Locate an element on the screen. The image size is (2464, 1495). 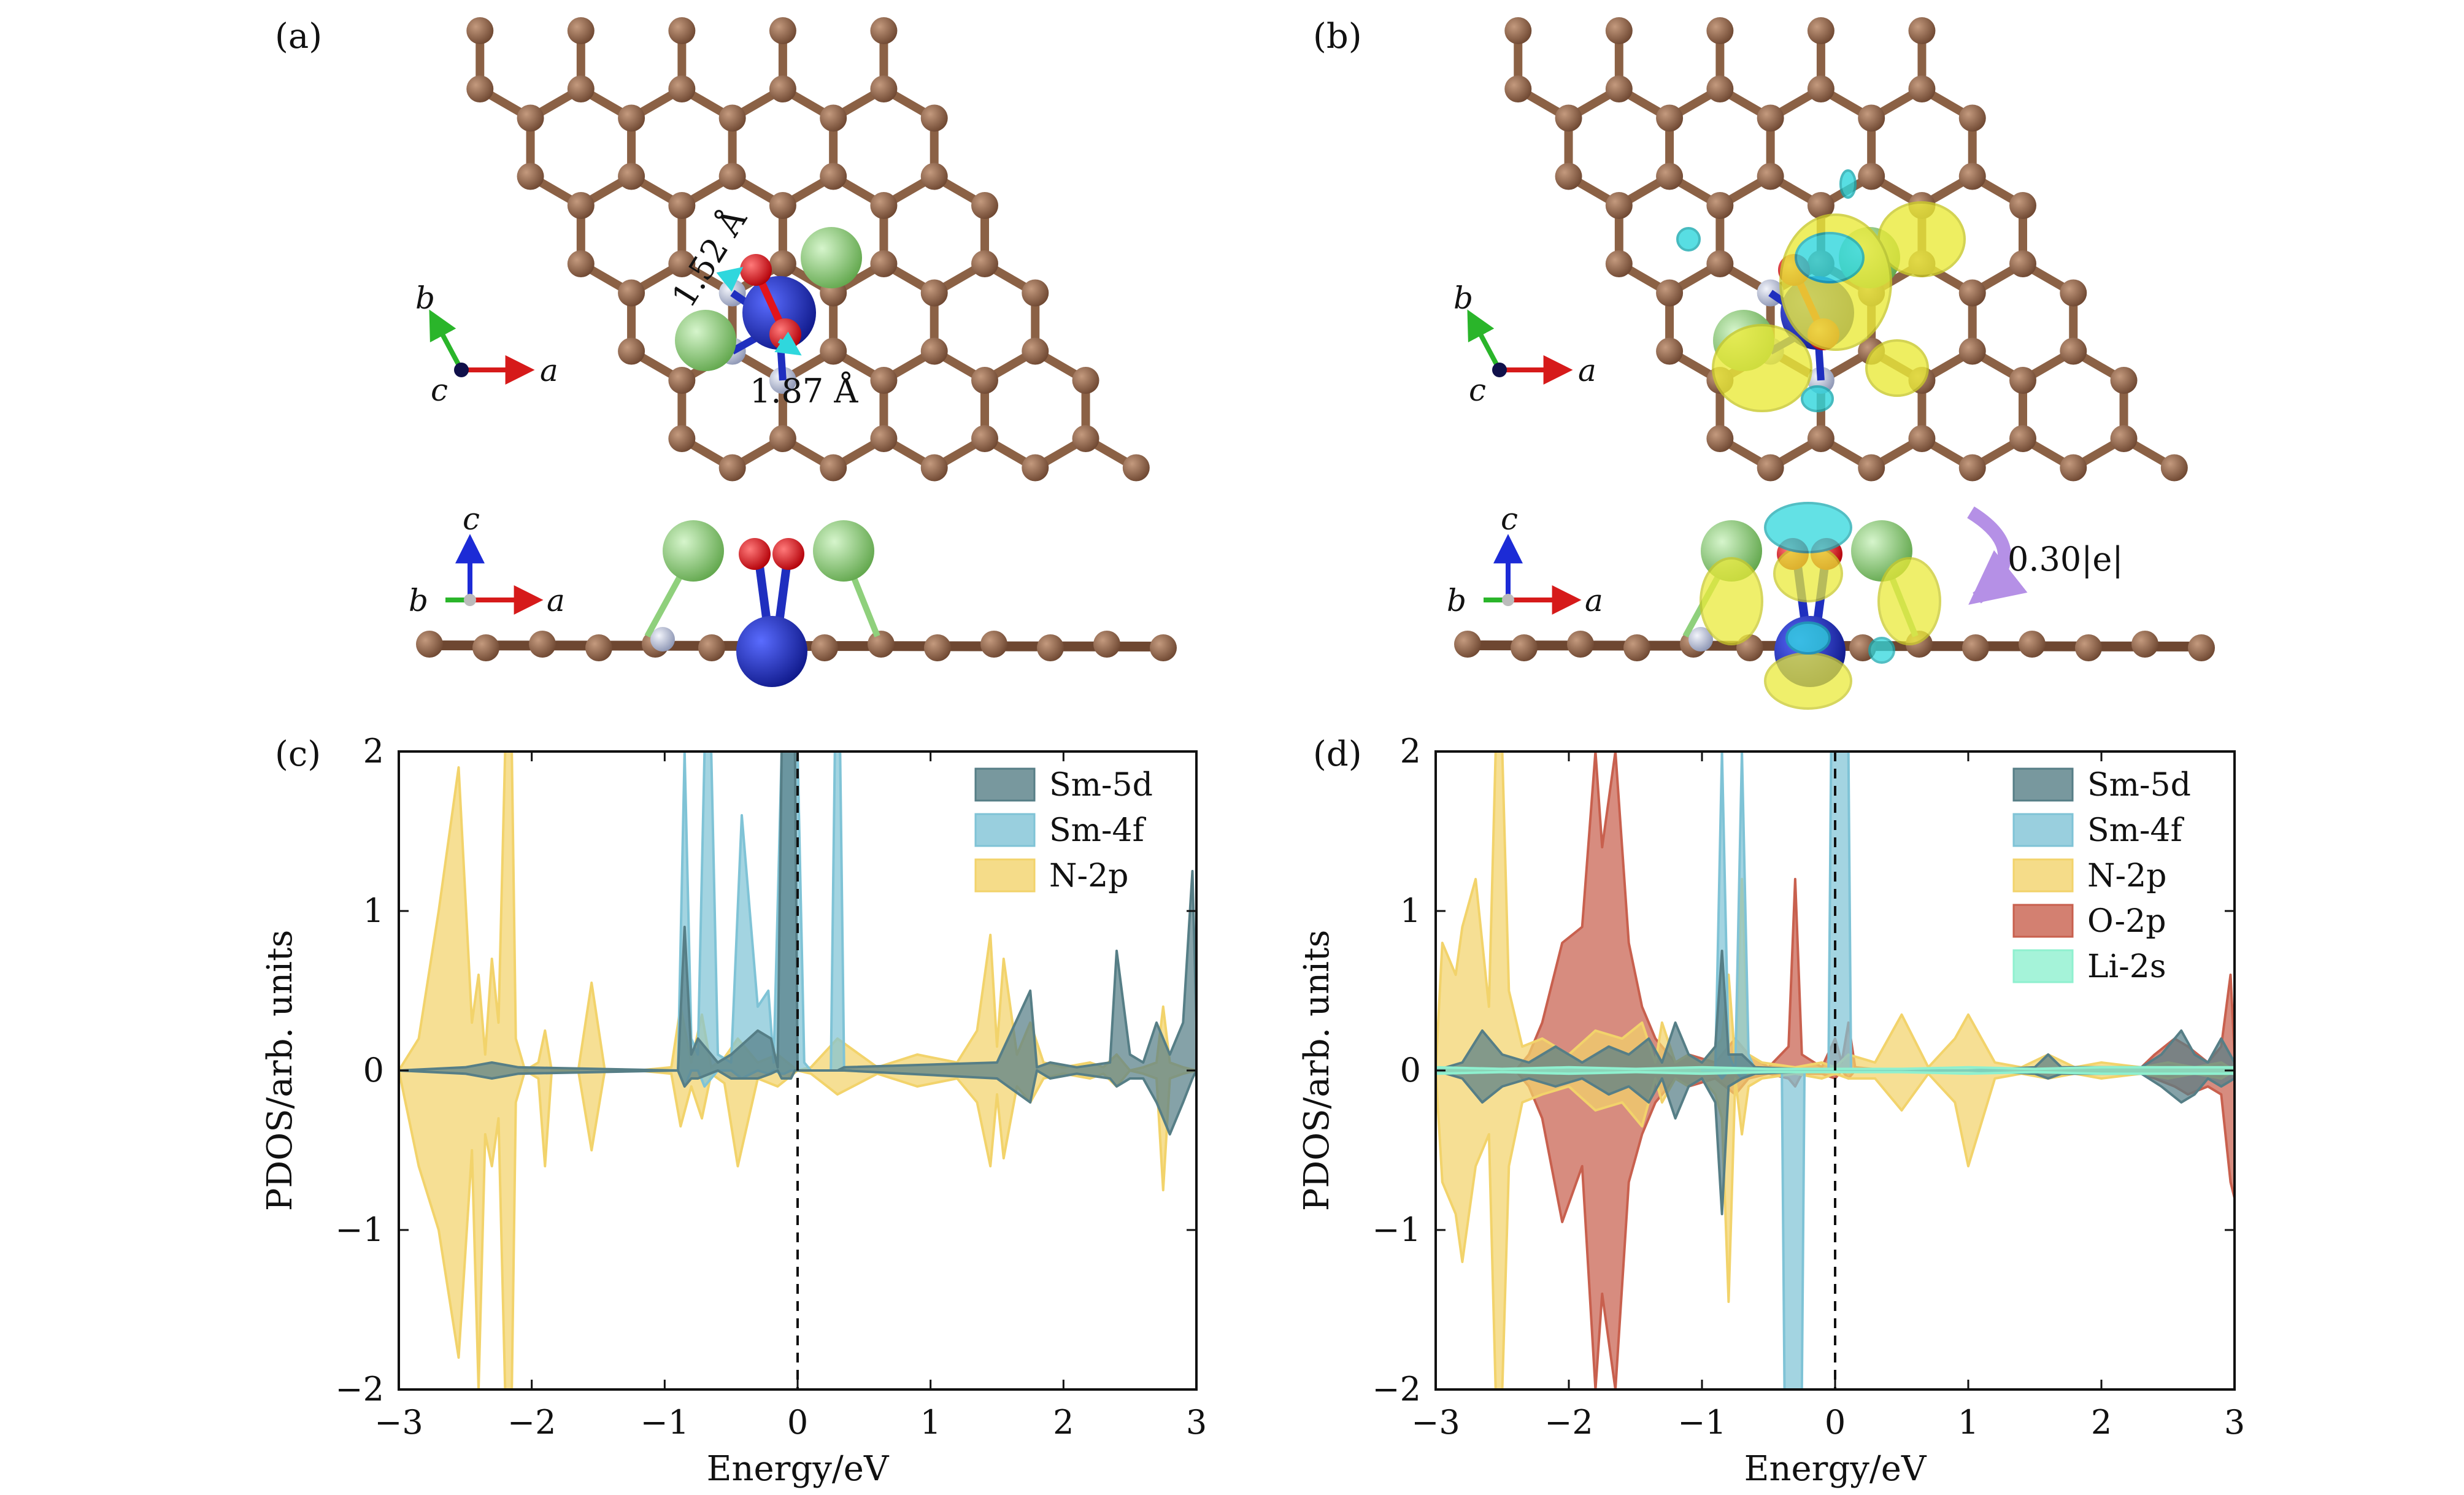
nitrogen-atom-side is located at coordinates (1700, 639).